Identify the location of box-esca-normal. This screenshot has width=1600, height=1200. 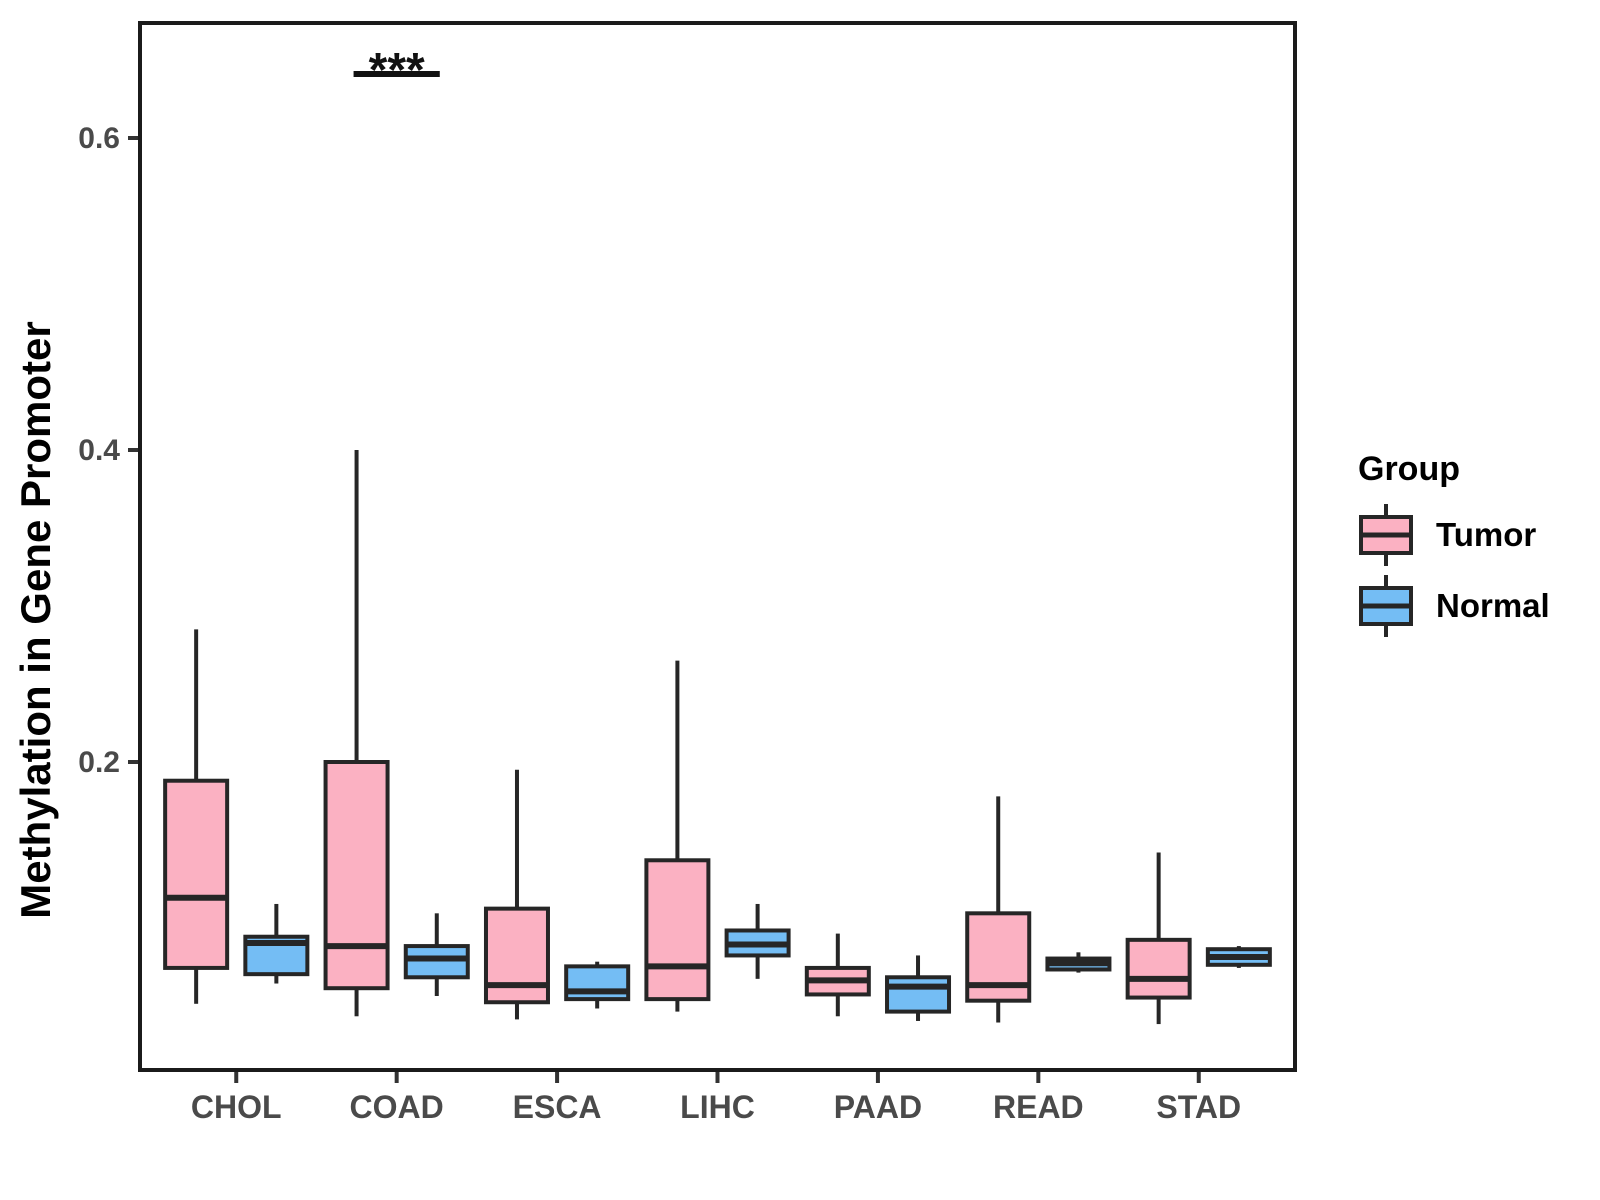
(597, 985).